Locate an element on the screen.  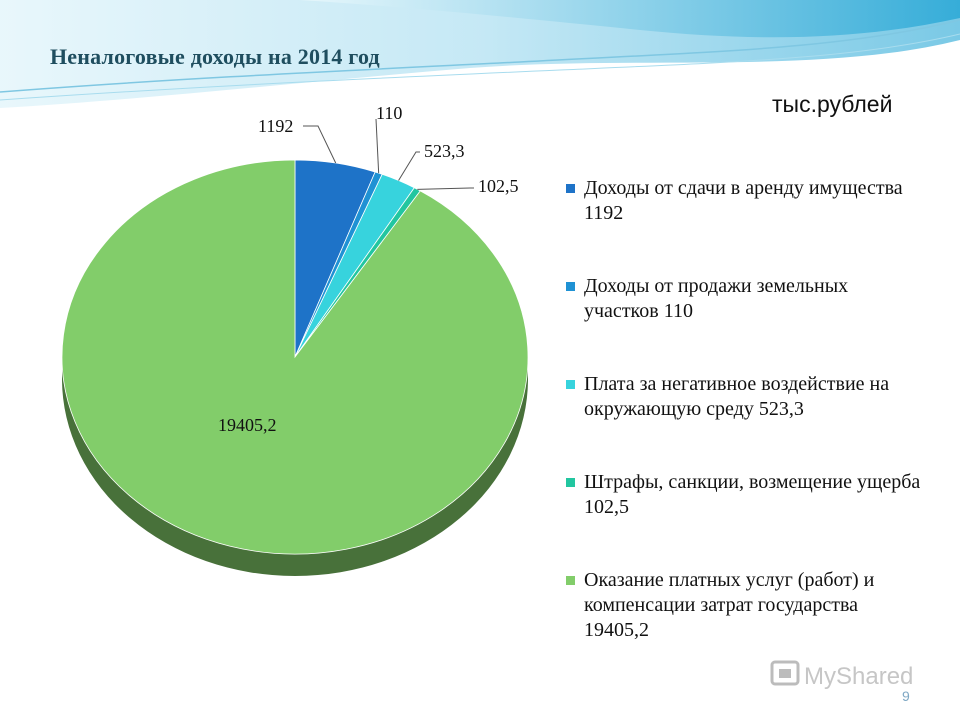
data-label-3: 102,5 is located at coordinates (498, 186).